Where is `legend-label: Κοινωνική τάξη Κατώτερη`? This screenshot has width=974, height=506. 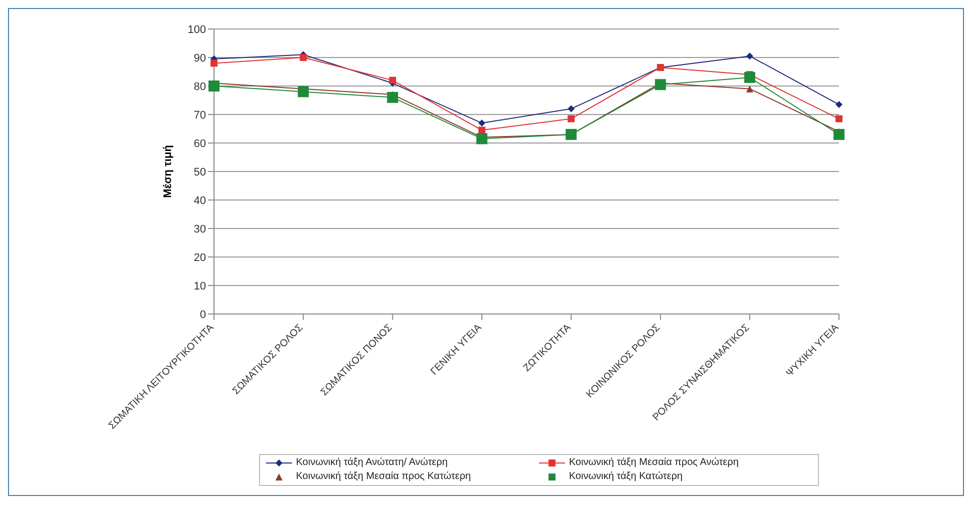 legend-label: Κοινωνική τάξη Κατώτερη is located at coordinates (626, 477).